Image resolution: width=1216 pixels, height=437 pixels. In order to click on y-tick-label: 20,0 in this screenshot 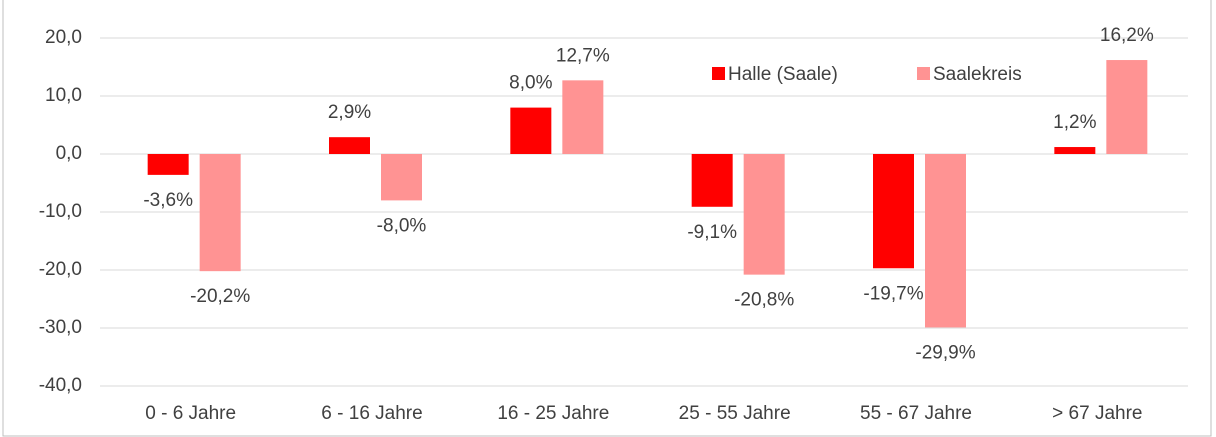, I will do `click(63, 37)`.